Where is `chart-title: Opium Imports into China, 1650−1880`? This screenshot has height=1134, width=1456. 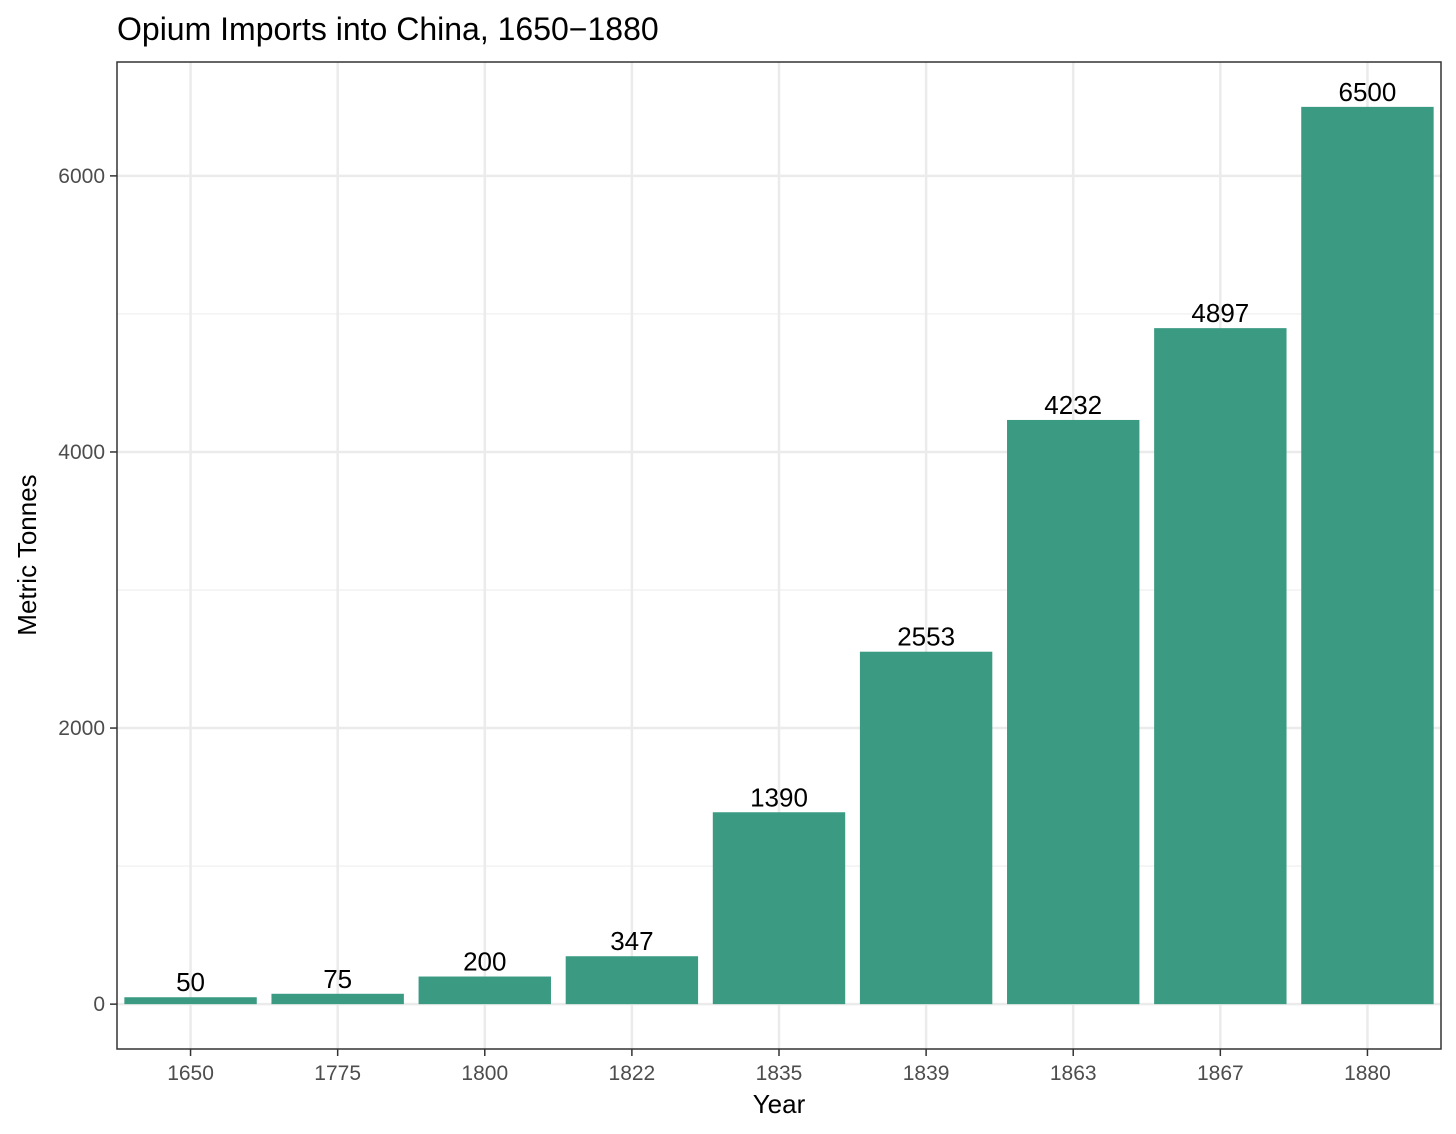 chart-title: Opium Imports into China, 1650−1880 is located at coordinates (388, 29).